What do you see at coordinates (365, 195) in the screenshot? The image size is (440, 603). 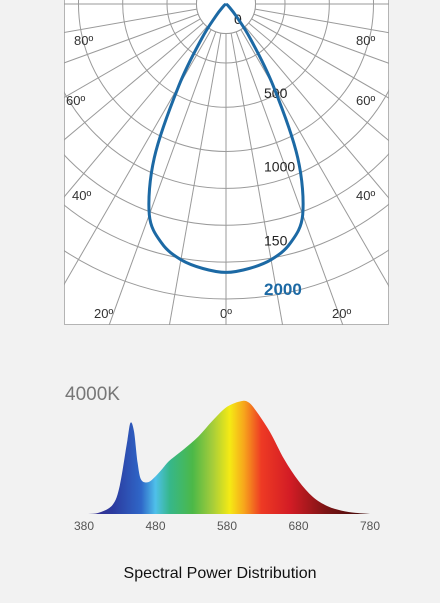 I see `polar-angle-label-right-40: 40º` at bounding box center [365, 195].